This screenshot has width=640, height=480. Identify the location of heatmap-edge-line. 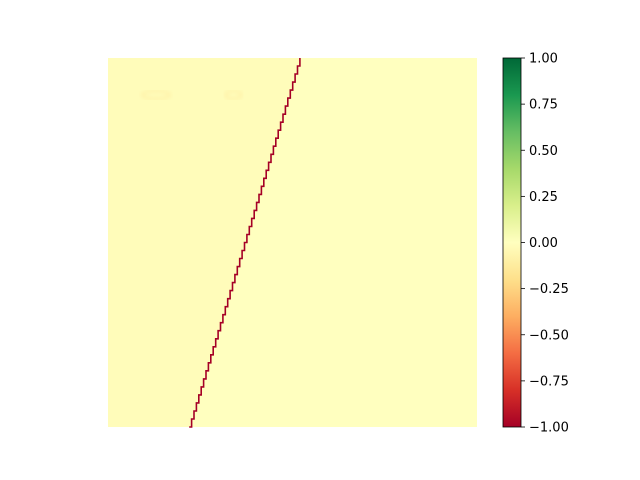
(245, 243).